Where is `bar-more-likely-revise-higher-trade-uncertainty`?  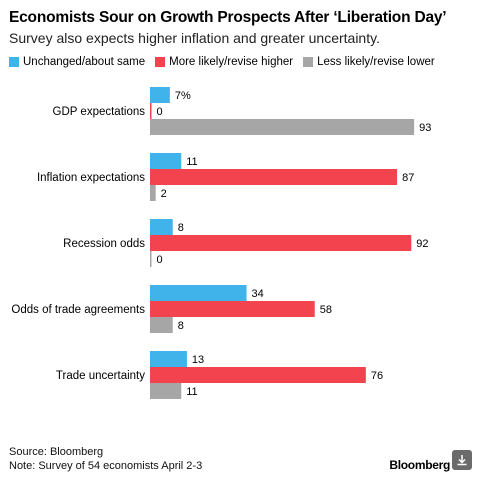 bar-more-likely-revise-higher-trade-uncertainty is located at coordinates (258, 375).